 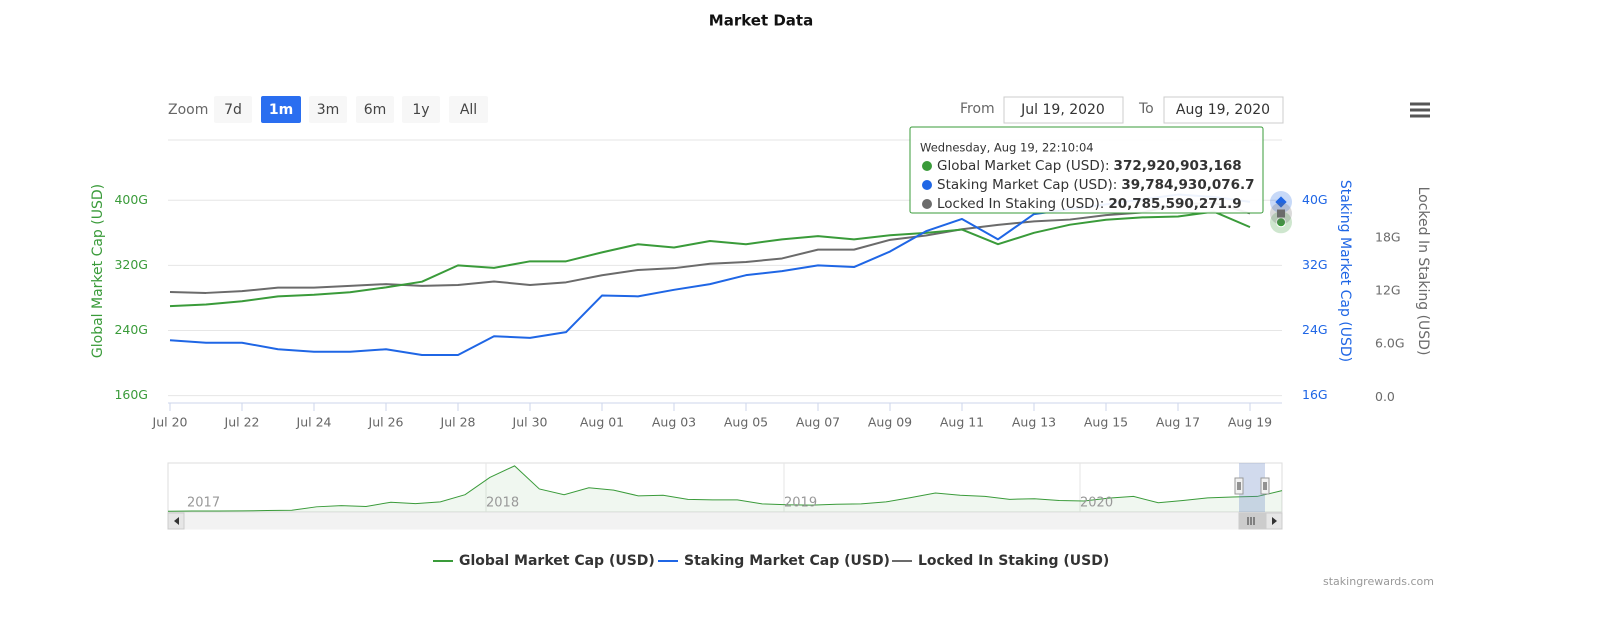 What do you see at coordinates (674, 422) in the screenshot?
I see `x-tick-label: Aug 03` at bounding box center [674, 422].